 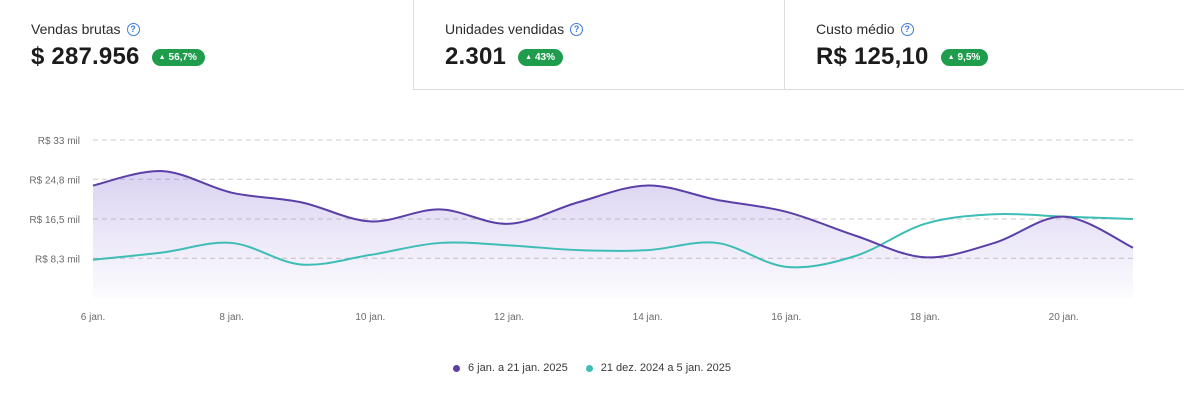 What do you see at coordinates (648, 317) in the screenshot?
I see `x-tick-label: 14 jan.` at bounding box center [648, 317].